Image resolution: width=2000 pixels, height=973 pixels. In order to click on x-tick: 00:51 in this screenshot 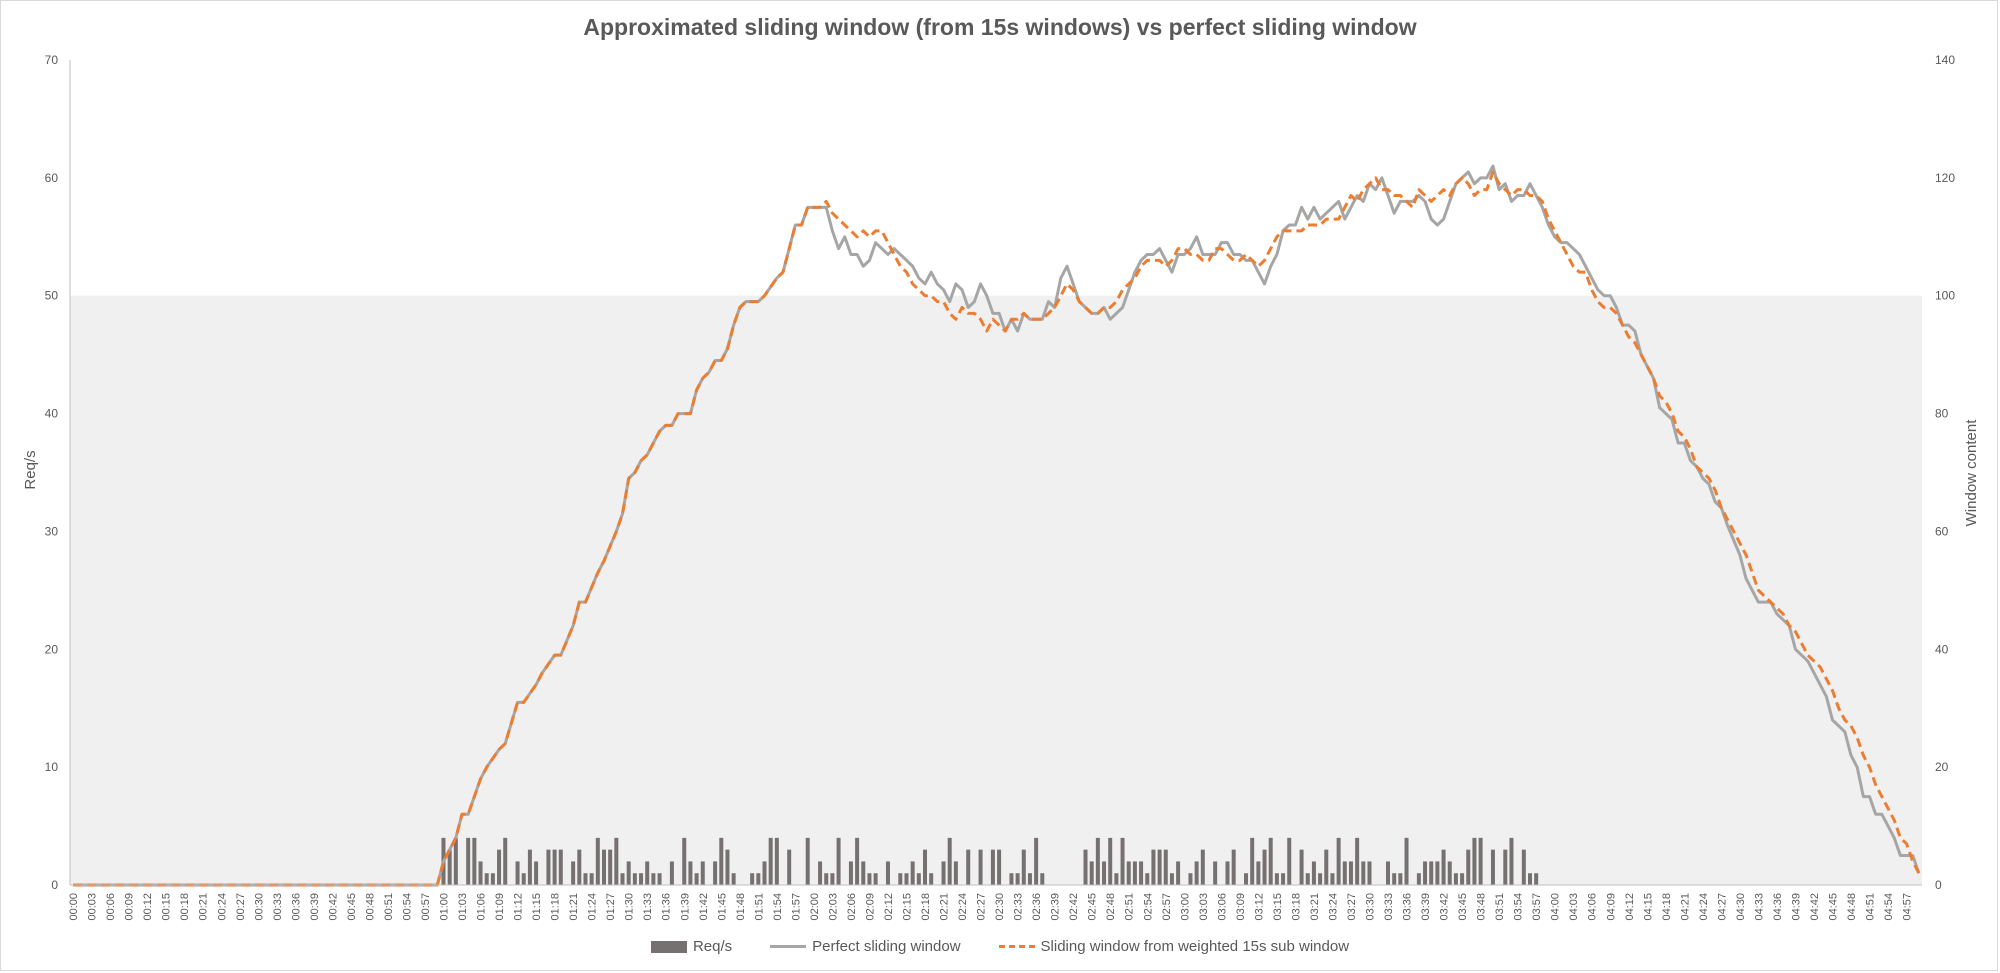, I will do `click(389, 907)`.